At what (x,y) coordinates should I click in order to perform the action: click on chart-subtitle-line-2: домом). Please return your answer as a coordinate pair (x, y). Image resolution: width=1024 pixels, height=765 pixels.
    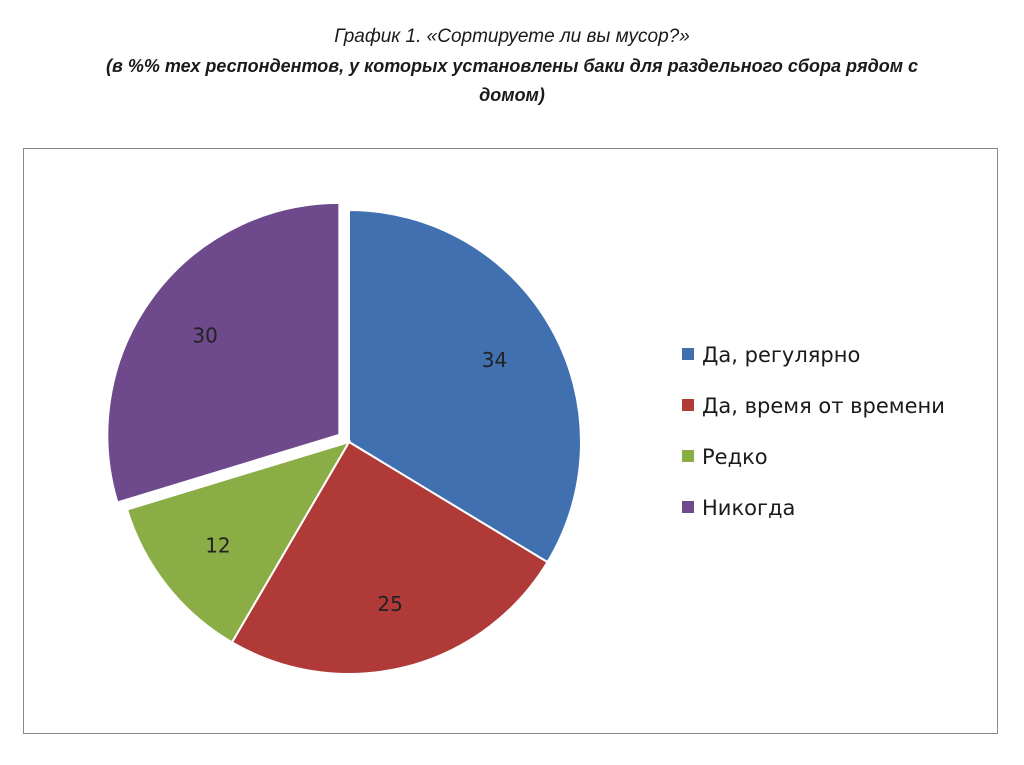
    Looking at the image, I should click on (512, 95).